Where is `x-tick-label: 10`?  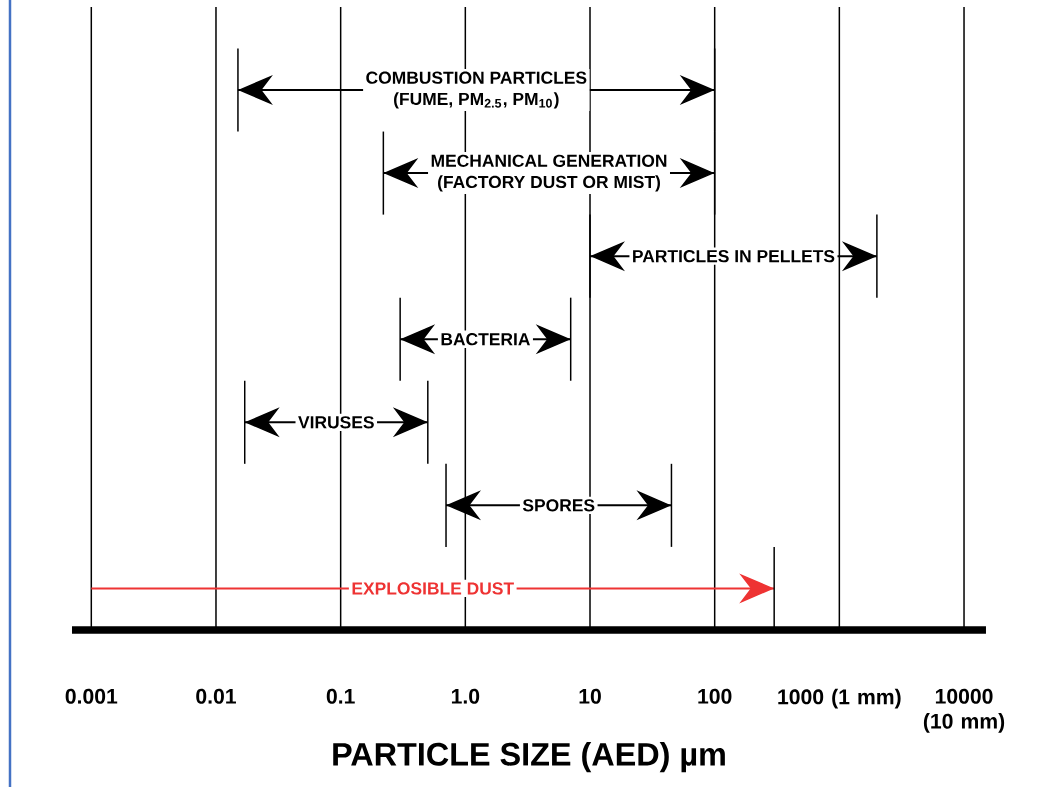 x-tick-label: 10 is located at coordinates (590, 696).